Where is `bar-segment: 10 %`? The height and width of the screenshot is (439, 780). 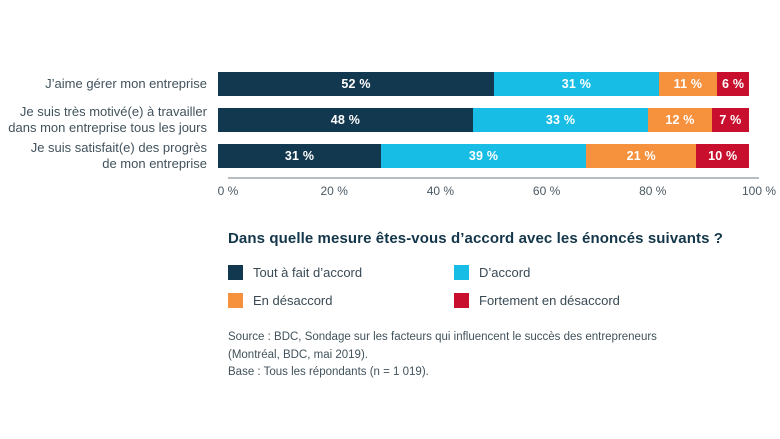 bar-segment: 10 % is located at coordinates (723, 156).